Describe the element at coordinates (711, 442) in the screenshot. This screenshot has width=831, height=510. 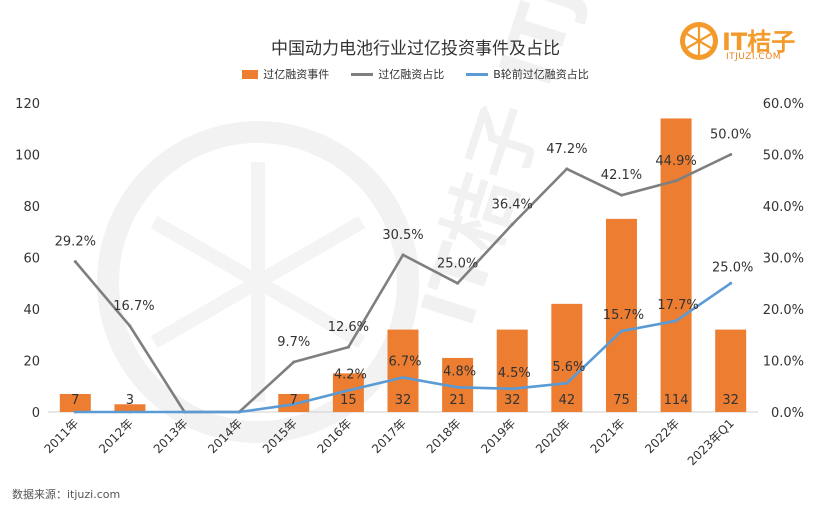
I see `x-tick-label: 2023年Q1` at that location.